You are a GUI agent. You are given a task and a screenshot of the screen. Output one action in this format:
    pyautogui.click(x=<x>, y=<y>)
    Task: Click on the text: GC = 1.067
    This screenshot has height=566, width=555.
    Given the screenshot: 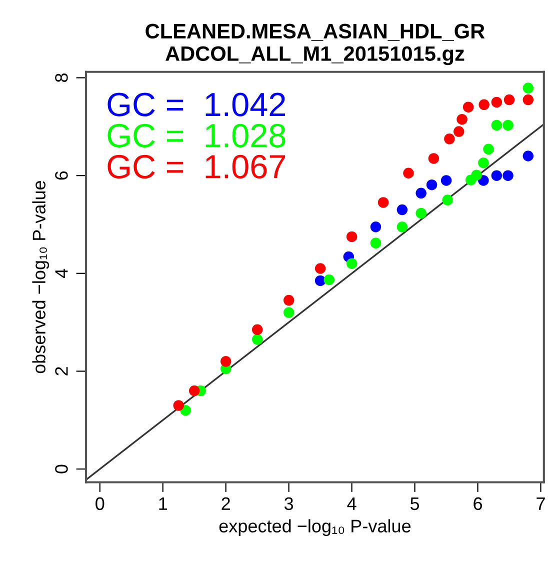 What is the action you would take?
    pyautogui.click(x=197, y=166)
    